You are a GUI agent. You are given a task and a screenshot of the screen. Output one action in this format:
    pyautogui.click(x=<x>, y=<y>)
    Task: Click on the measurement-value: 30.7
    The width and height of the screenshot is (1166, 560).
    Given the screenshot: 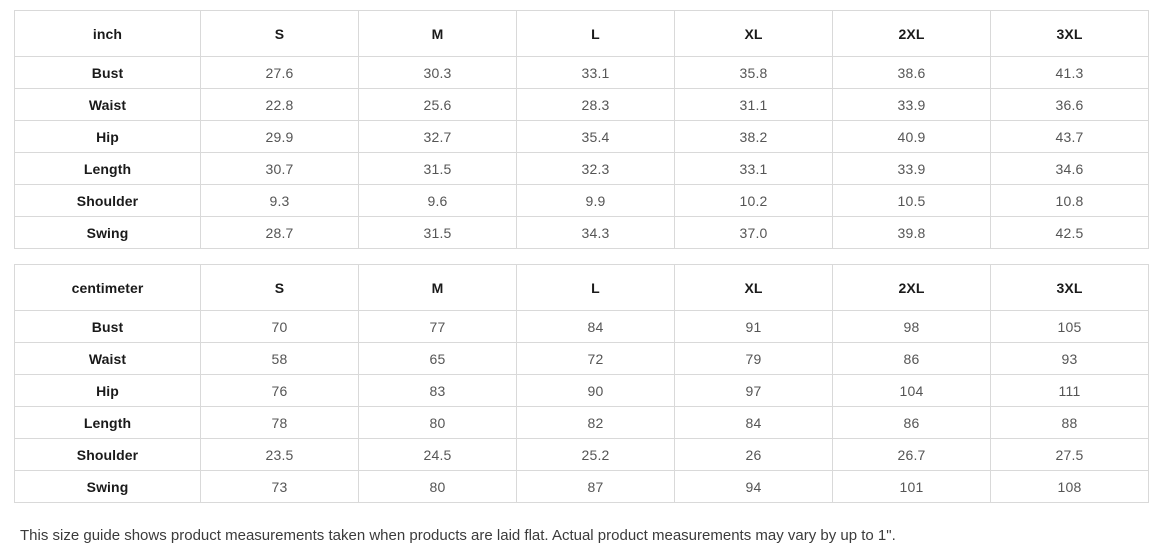 What is the action you would take?
    pyautogui.click(x=279, y=168)
    